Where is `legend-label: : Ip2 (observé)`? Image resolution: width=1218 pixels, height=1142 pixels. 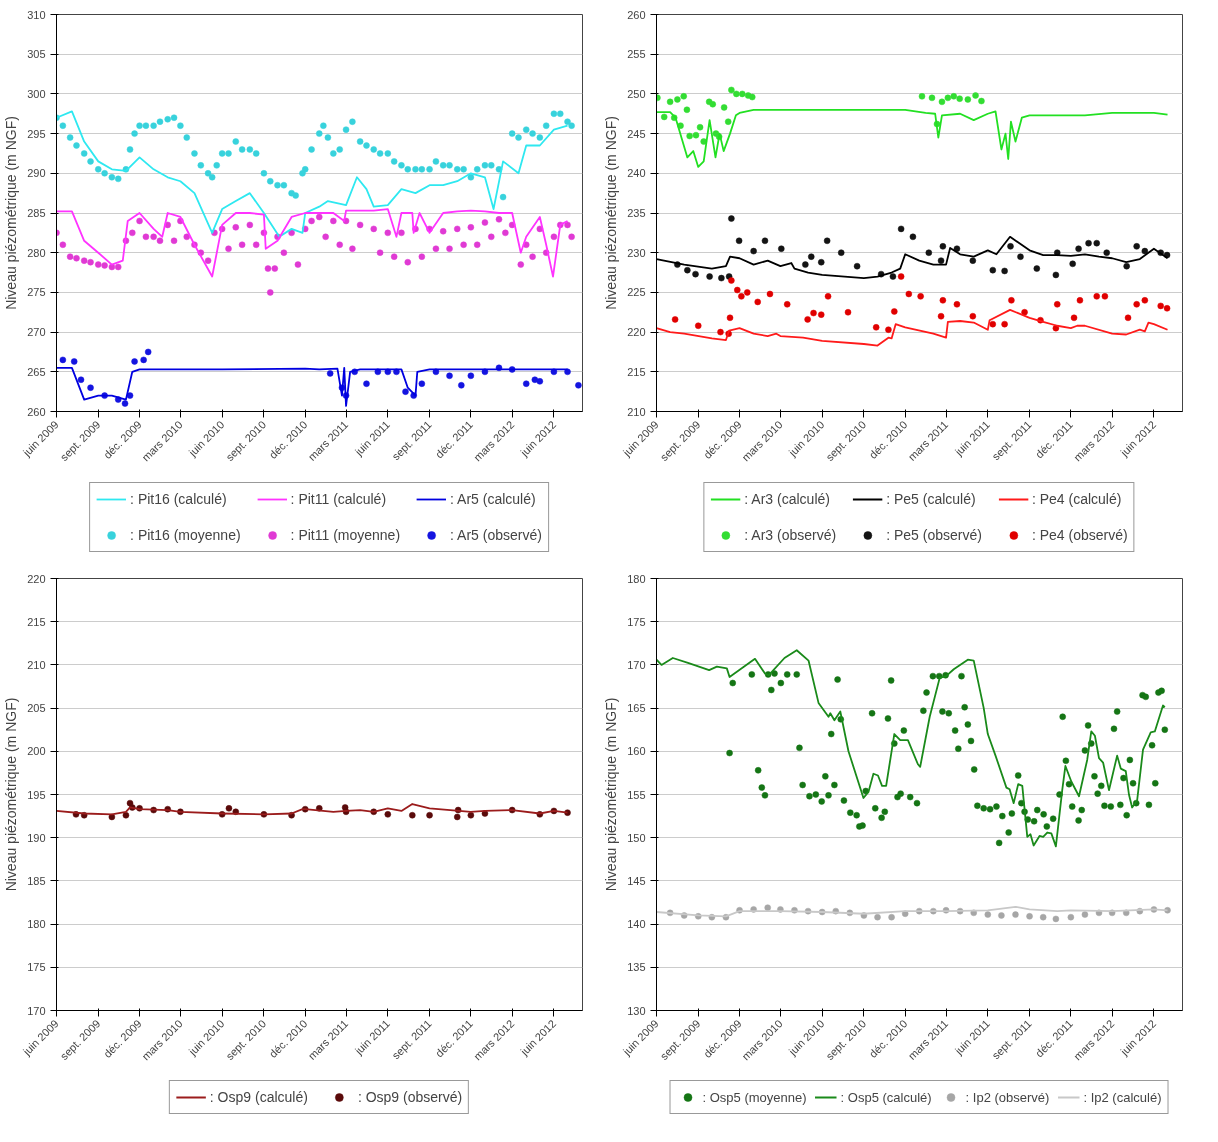 legend-label: : Ip2 (observé) is located at coordinates (1007, 1097).